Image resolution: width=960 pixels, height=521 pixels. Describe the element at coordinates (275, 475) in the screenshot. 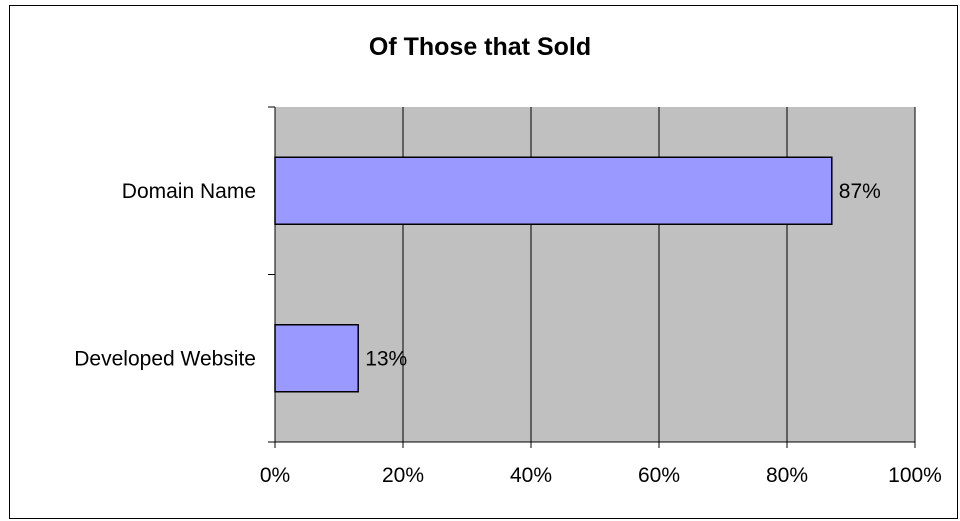

I see `x-tick-label-0: 0%` at that location.